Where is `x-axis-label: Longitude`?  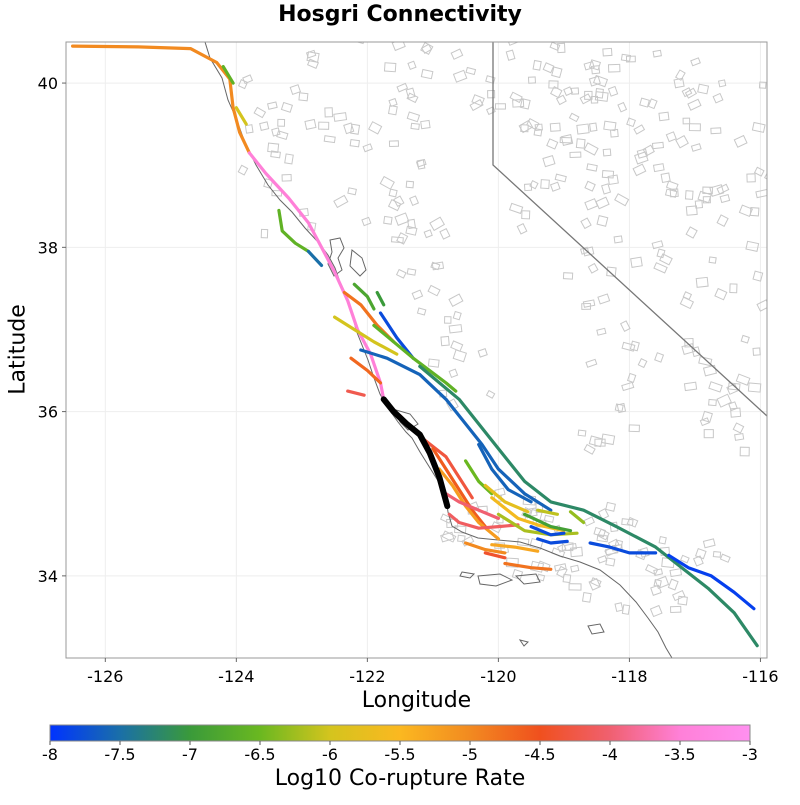
x-axis-label: Longitude is located at coordinates (416, 700).